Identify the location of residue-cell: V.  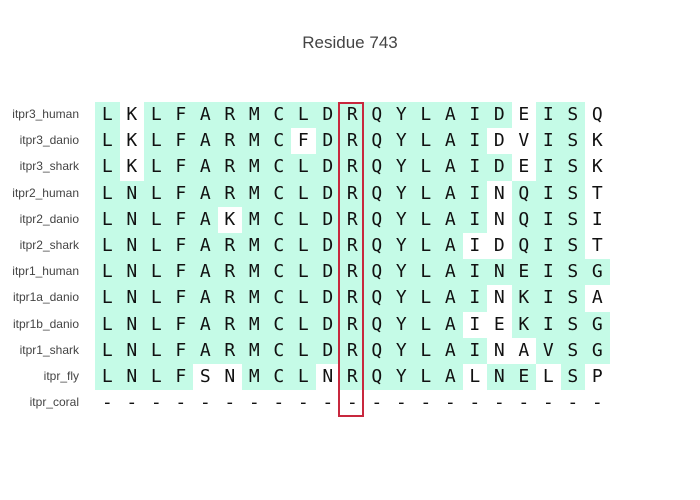
(524, 141).